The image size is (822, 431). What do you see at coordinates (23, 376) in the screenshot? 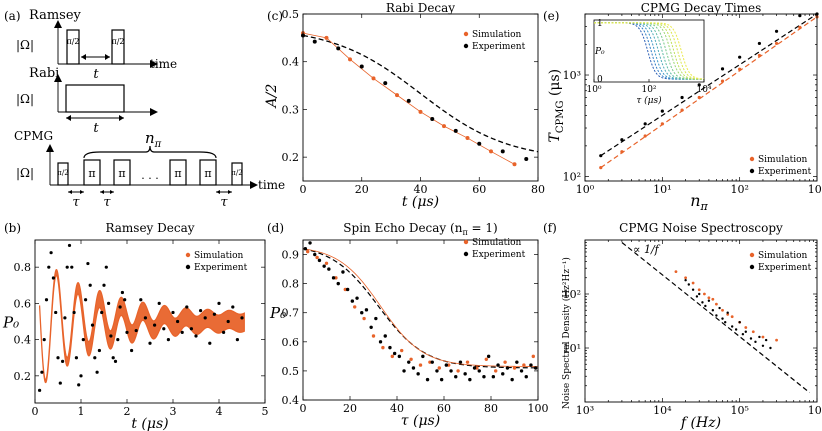
I see `panel-b-ytick-label: 0.2` at bounding box center [23, 376].